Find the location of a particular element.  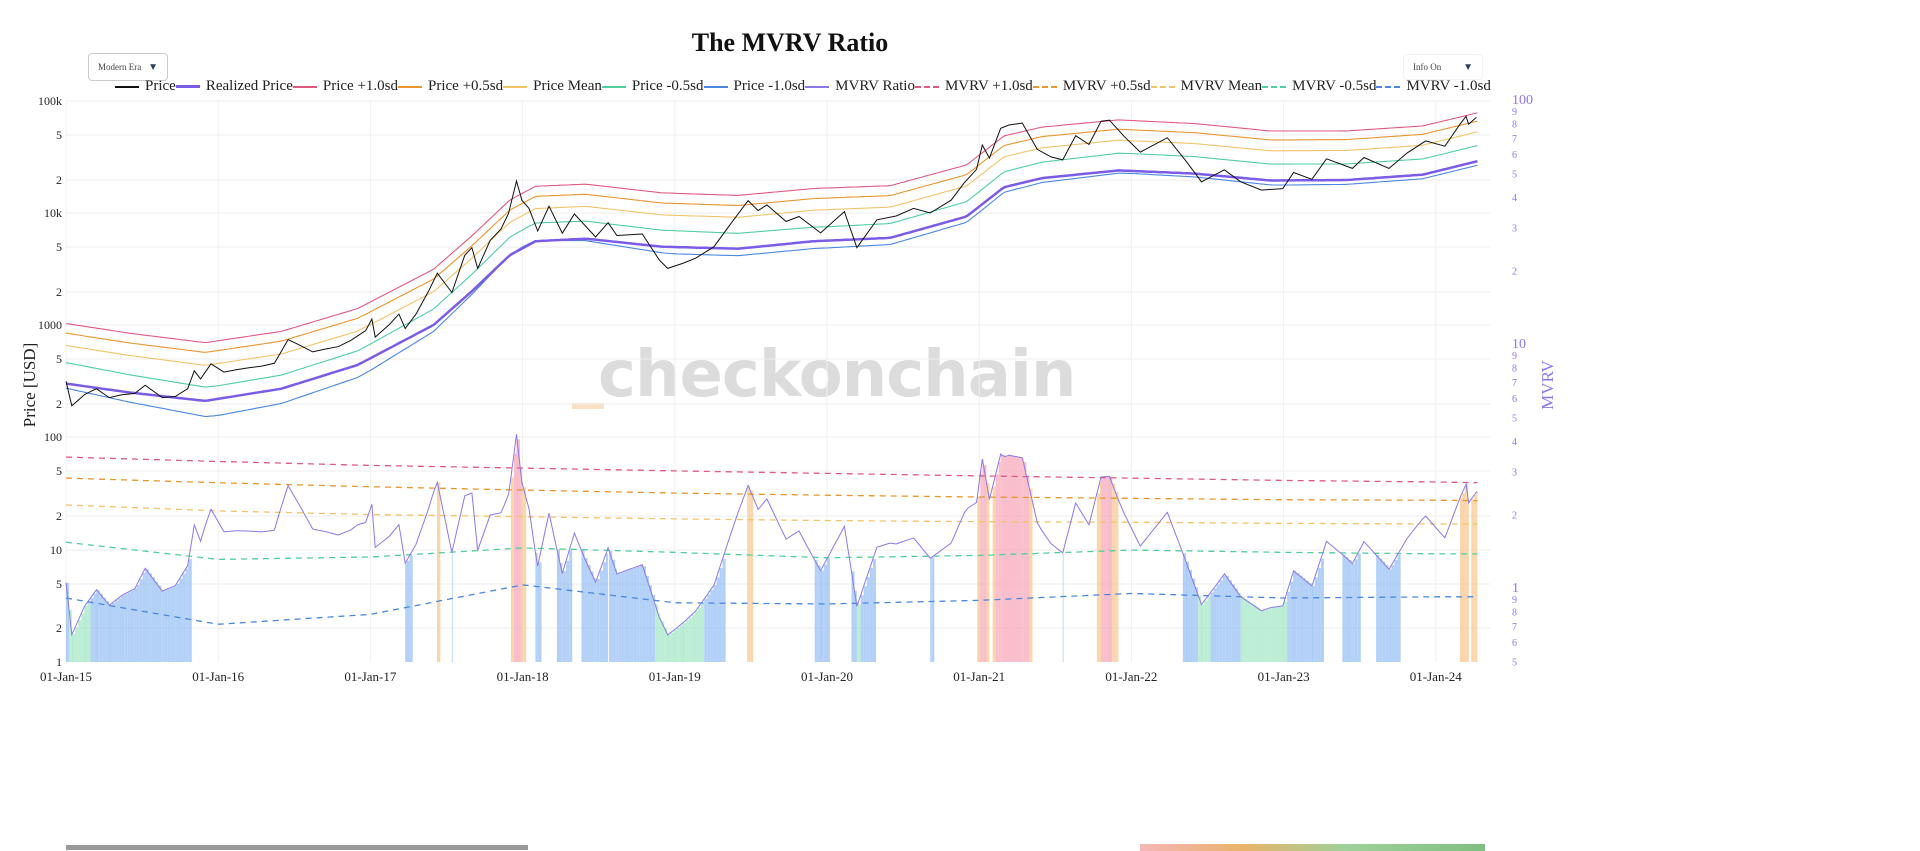

y2-tick-label: 2 is located at coordinates (1514, 272).